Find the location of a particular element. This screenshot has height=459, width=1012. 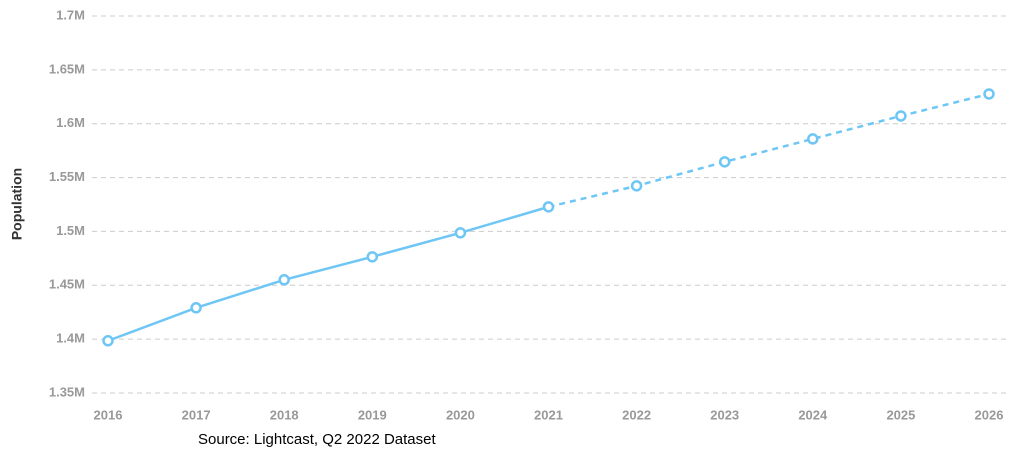

y-tick-label: 1.5M is located at coordinates (70, 230).